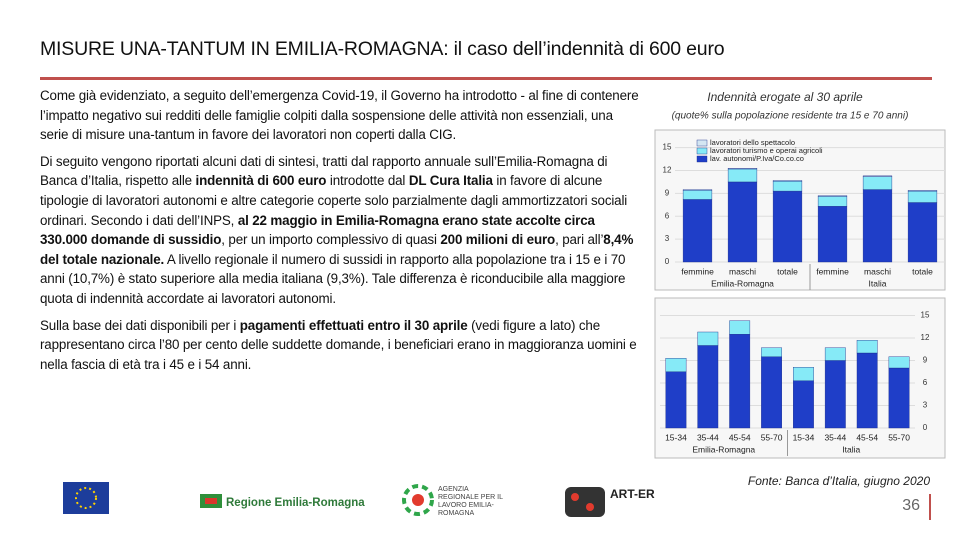  What do you see at coordinates (295, 503) in the screenshot?
I see `regione-logo-text: Regione Emilia-Romagna` at bounding box center [295, 503].